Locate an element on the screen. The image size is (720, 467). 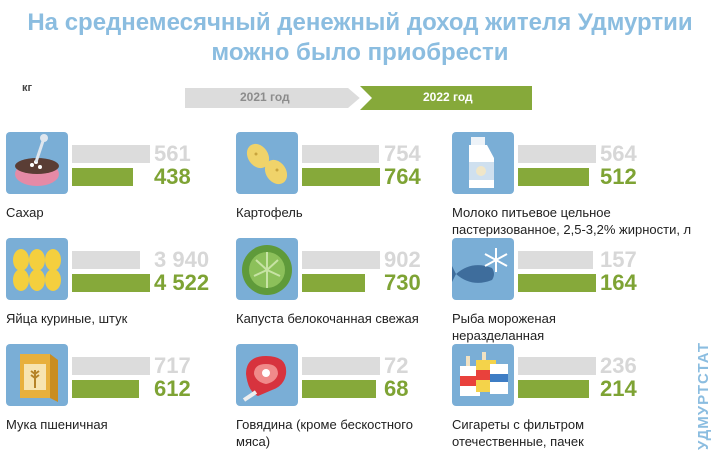
legend-2021-arrow is located at coordinates (274, 98).